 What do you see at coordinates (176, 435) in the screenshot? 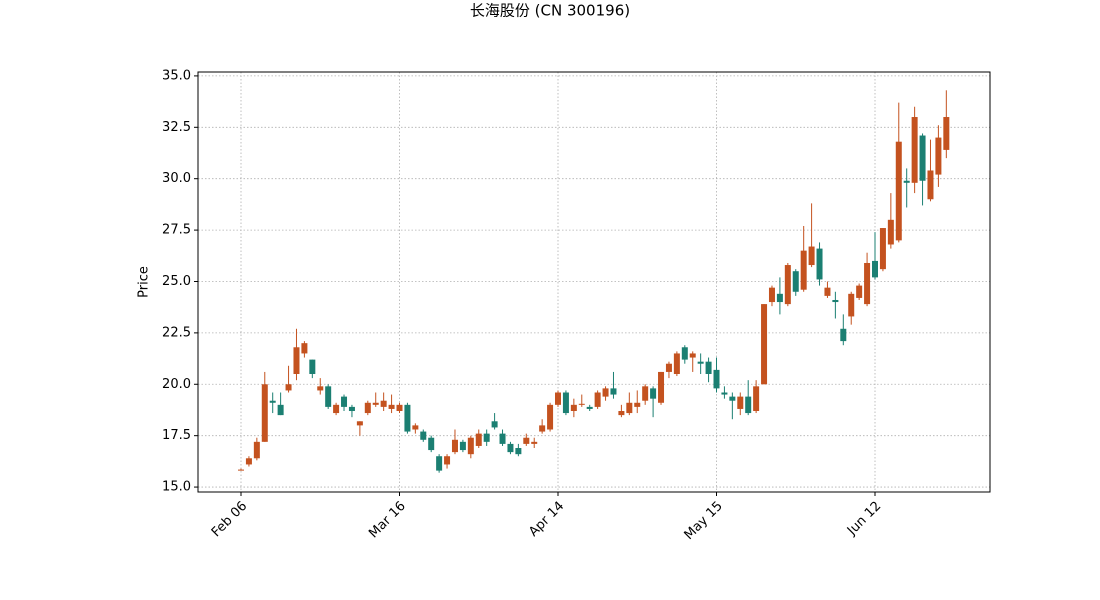
I see `y-tick-label: 17.5` at bounding box center [176, 435].